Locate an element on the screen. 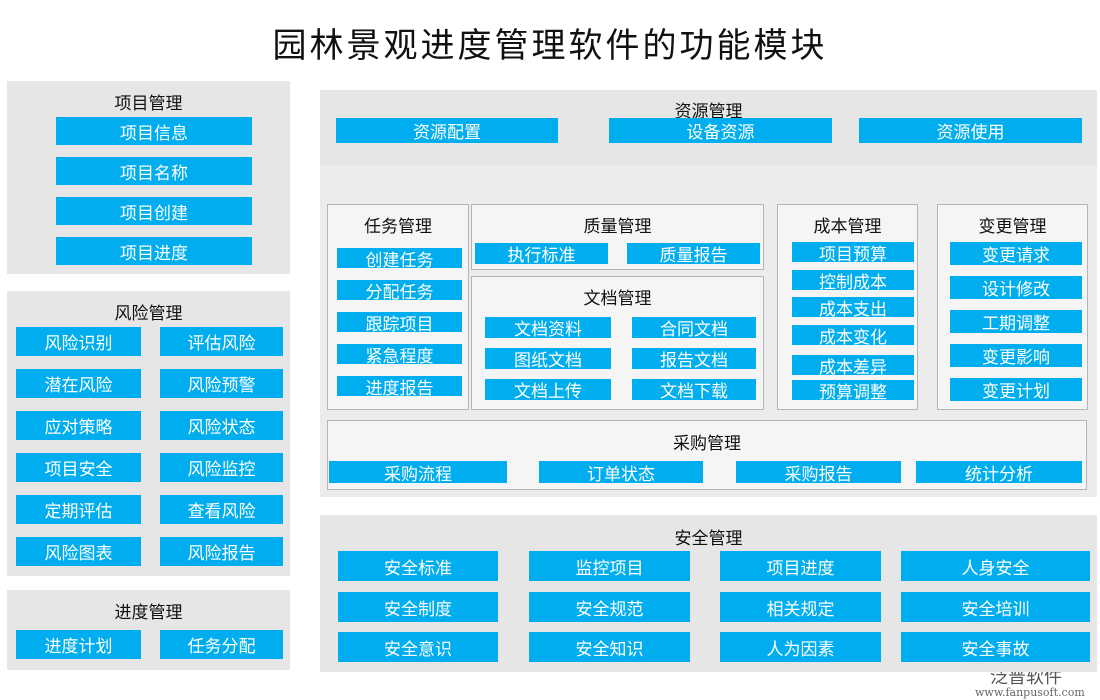 The height and width of the screenshot is (700, 1100). module-item: 变更影响 is located at coordinates (1016, 356).